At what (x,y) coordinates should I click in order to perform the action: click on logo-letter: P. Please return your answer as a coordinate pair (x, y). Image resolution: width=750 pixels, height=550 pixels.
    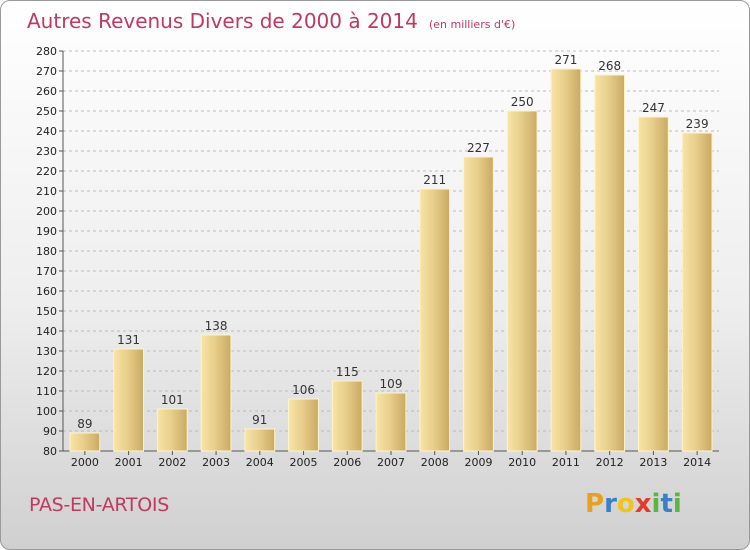
    Looking at the image, I should click on (595, 504).